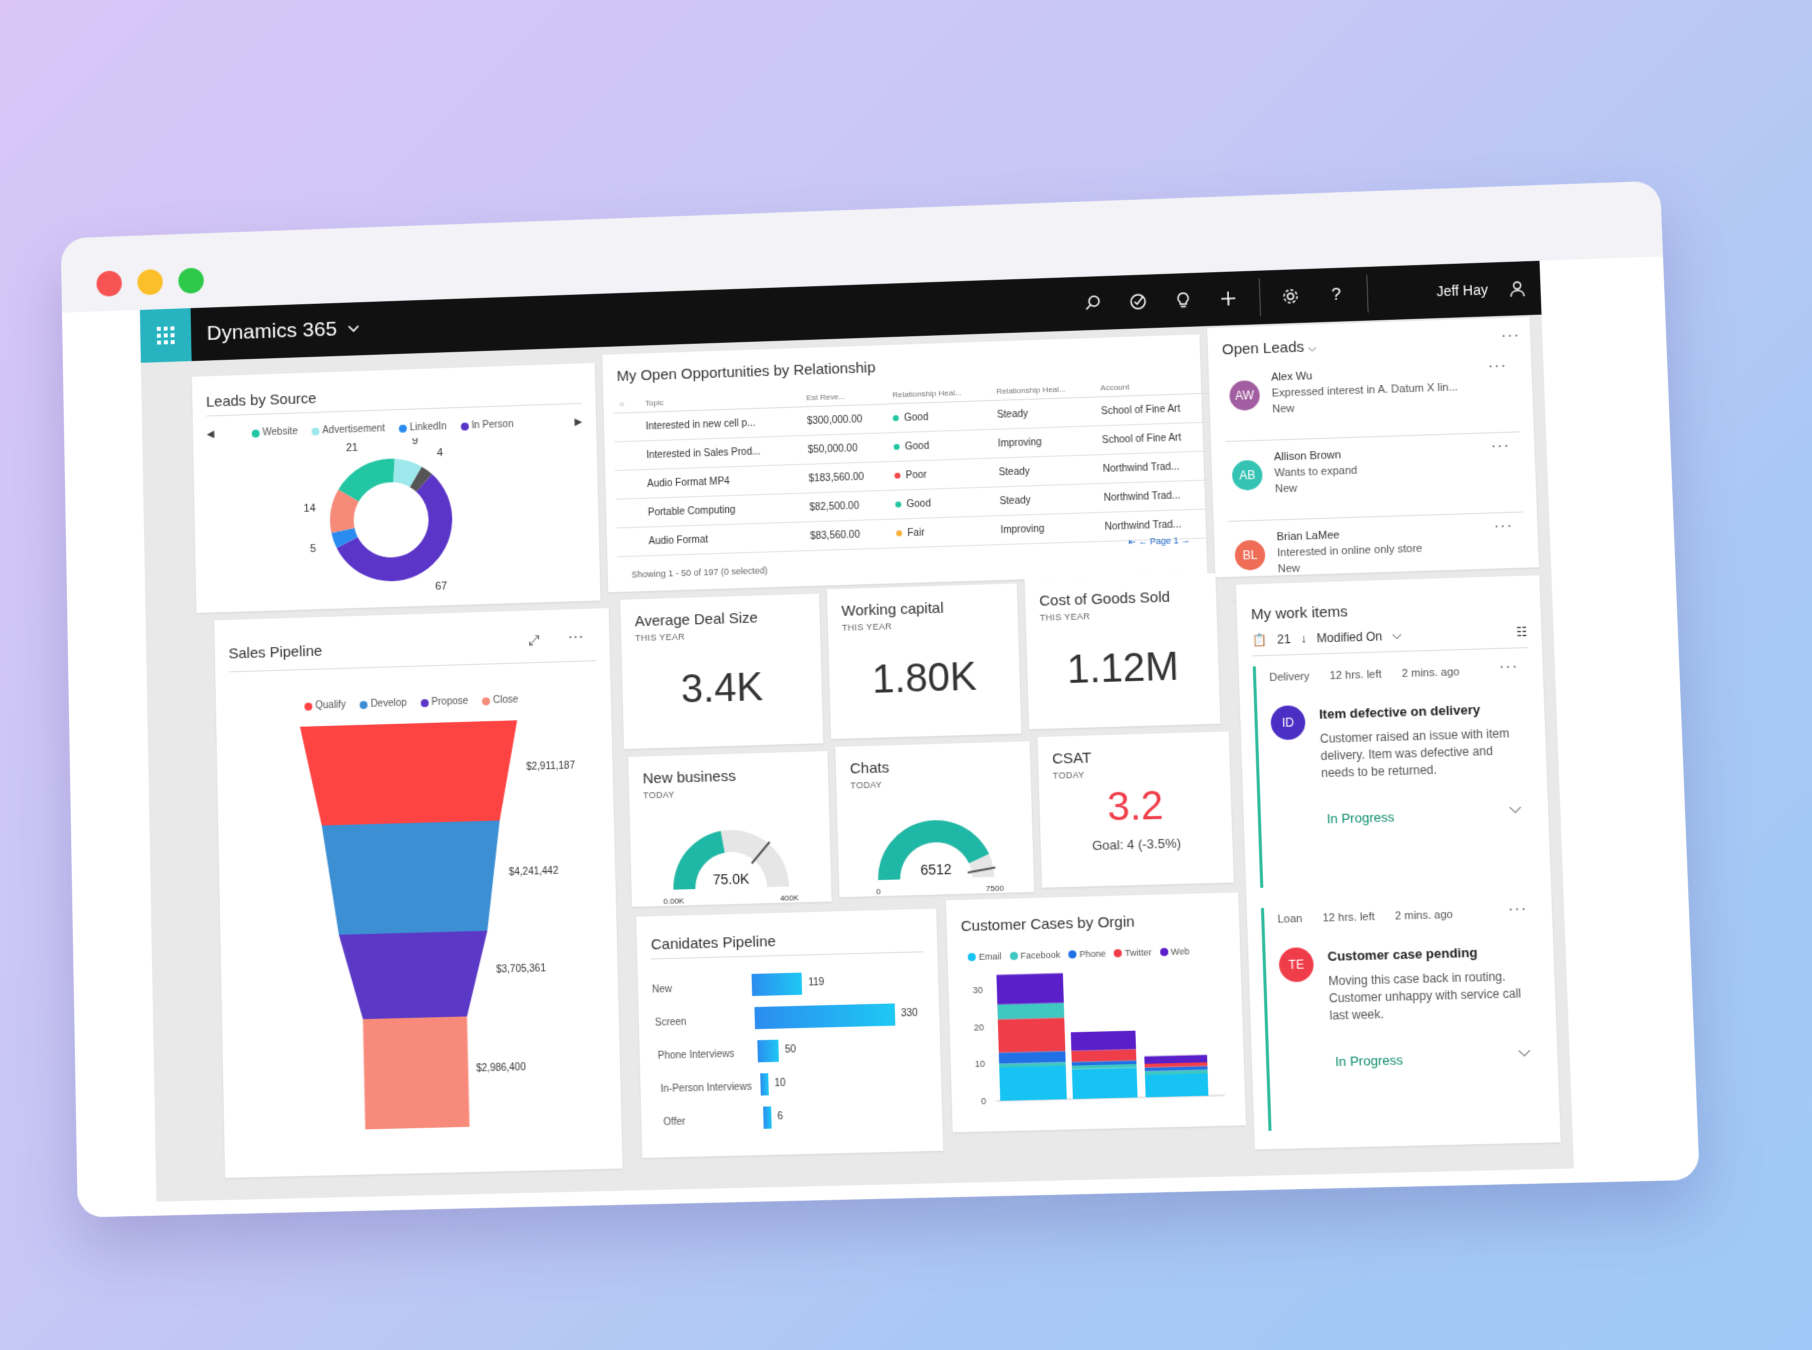 The height and width of the screenshot is (1350, 1812). What do you see at coordinates (440, 453) in the screenshot?
I see `slice-label: 4` at bounding box center [440, 453].